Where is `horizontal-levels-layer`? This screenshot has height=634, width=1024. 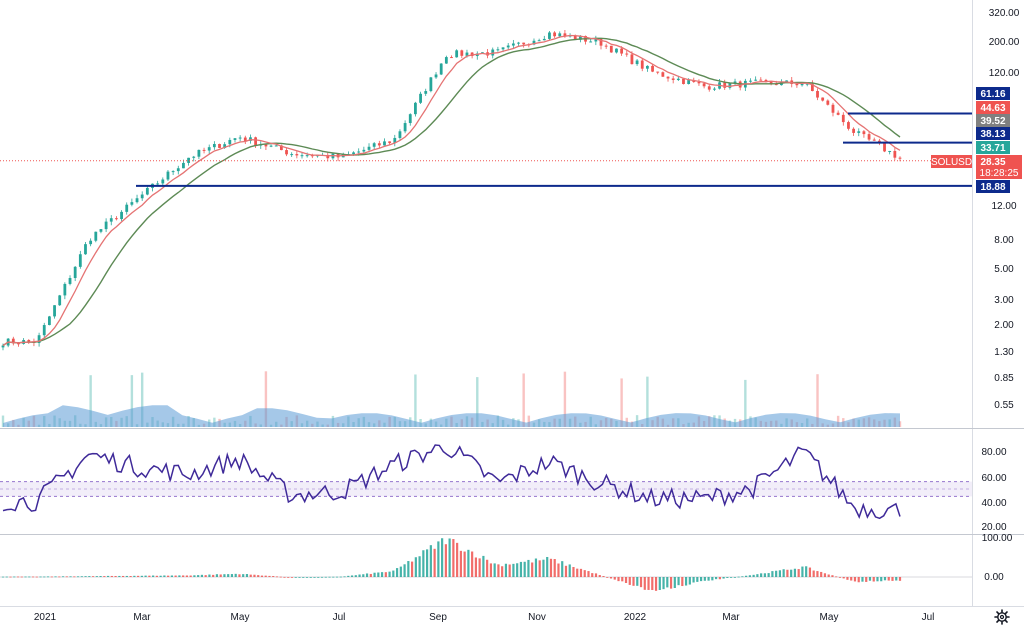
horizontal-levels-layer is located at coordinates (486, 149).